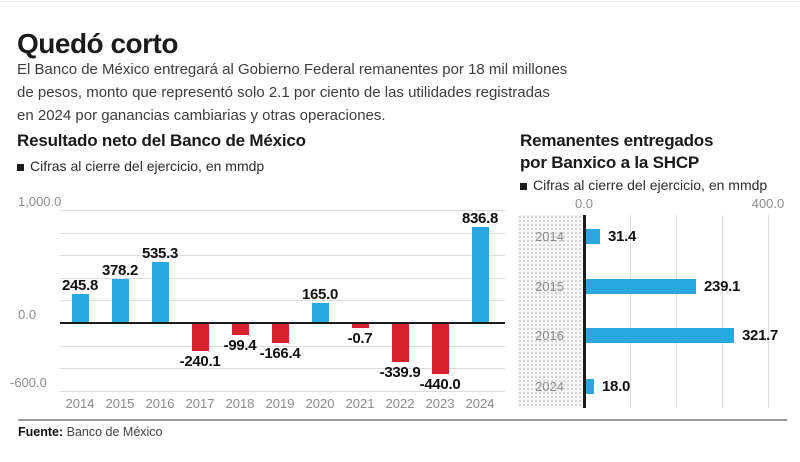  I want to click on y-tick--600: -600.0, so click(28, 382).